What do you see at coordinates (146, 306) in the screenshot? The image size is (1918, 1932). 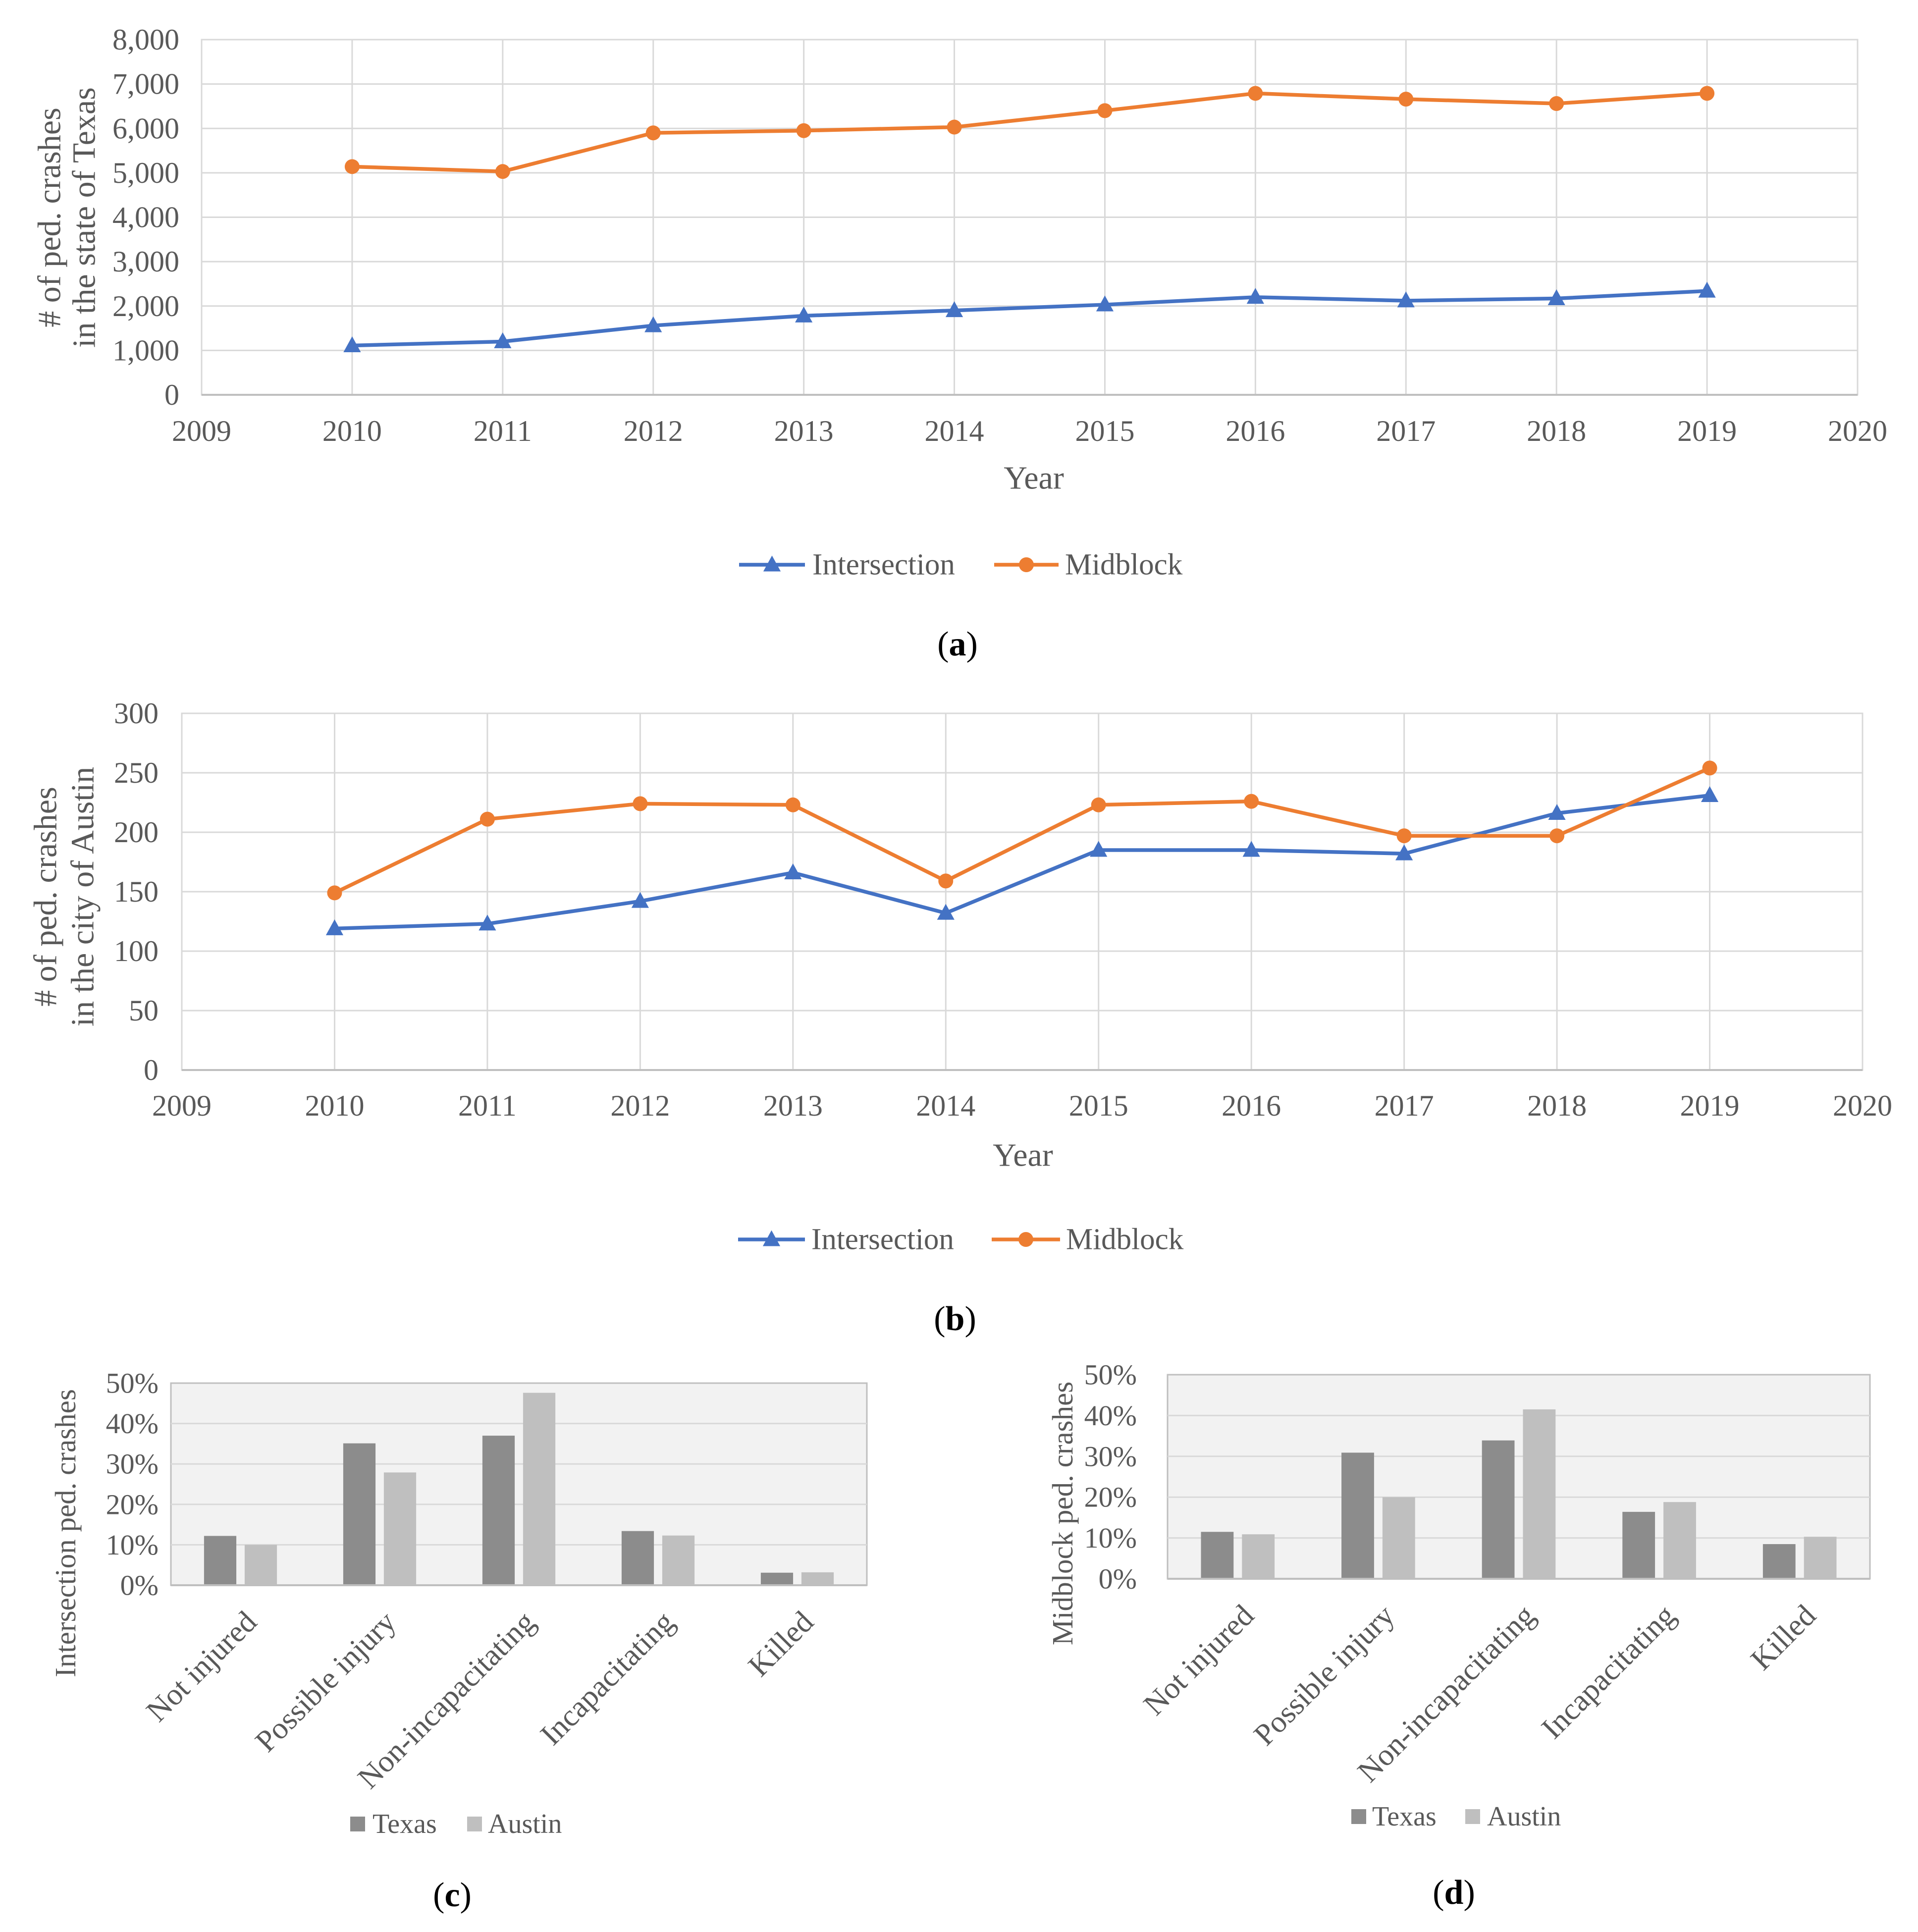 I see `y-tick-label: 2,000` at bounding box center [146, 306].